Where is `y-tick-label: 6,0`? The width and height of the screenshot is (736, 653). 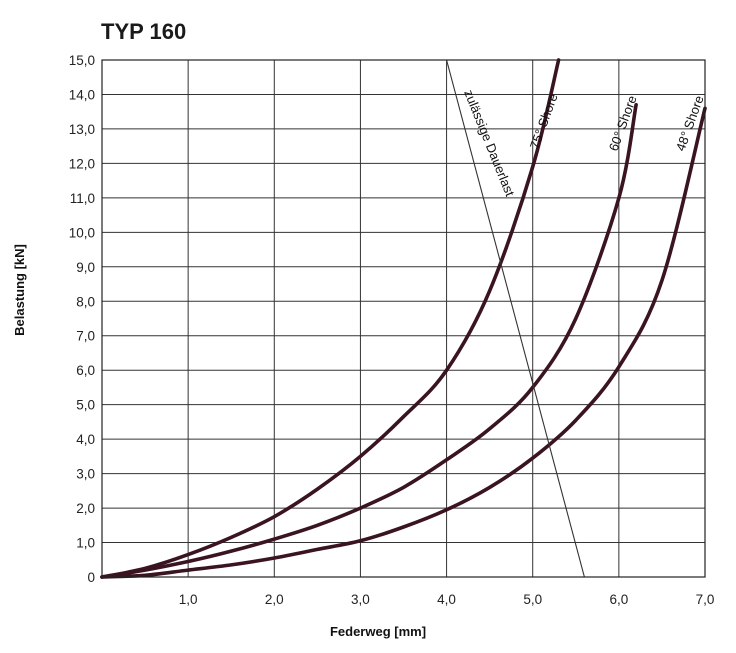 y-tick-label: 6,0 is located at coordinates (85, 370).